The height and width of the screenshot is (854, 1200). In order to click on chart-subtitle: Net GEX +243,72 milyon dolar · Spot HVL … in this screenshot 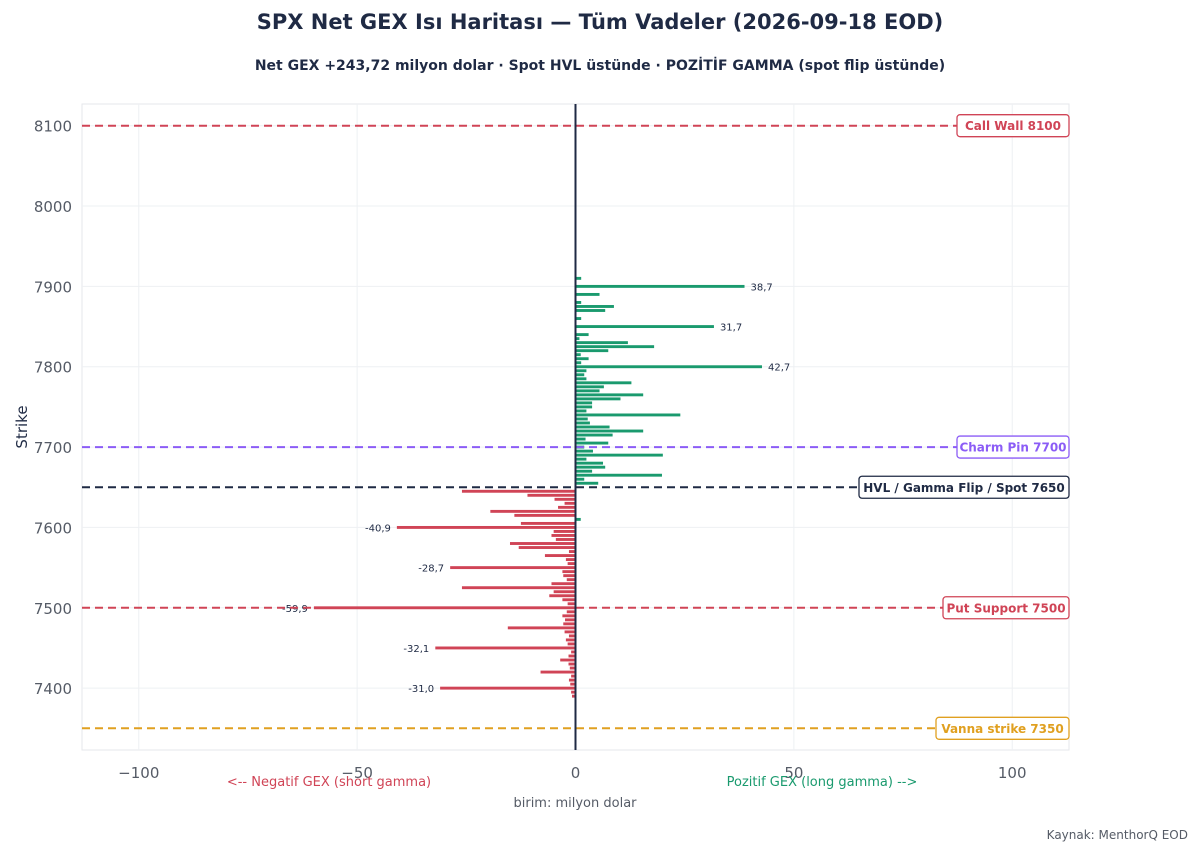, I will do `click(600, 66)`.